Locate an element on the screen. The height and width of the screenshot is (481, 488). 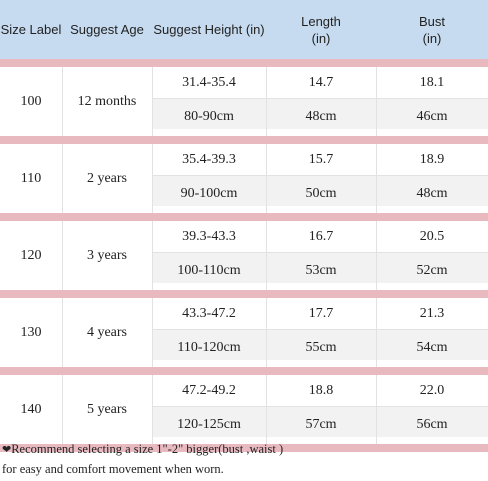
length-cm-cell: 53cm is located at coordinates (321, 270).